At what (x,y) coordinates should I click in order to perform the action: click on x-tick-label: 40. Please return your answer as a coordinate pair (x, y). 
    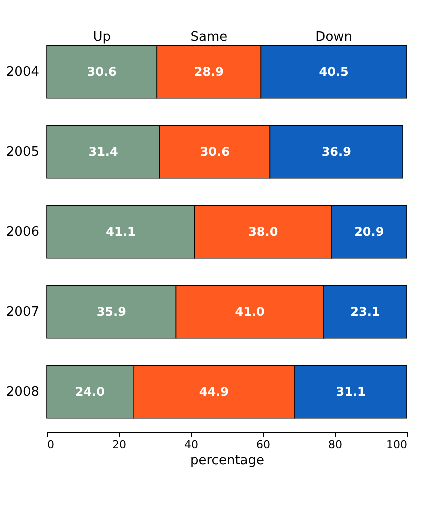
    Looking at the image, I should click on (191, 445).